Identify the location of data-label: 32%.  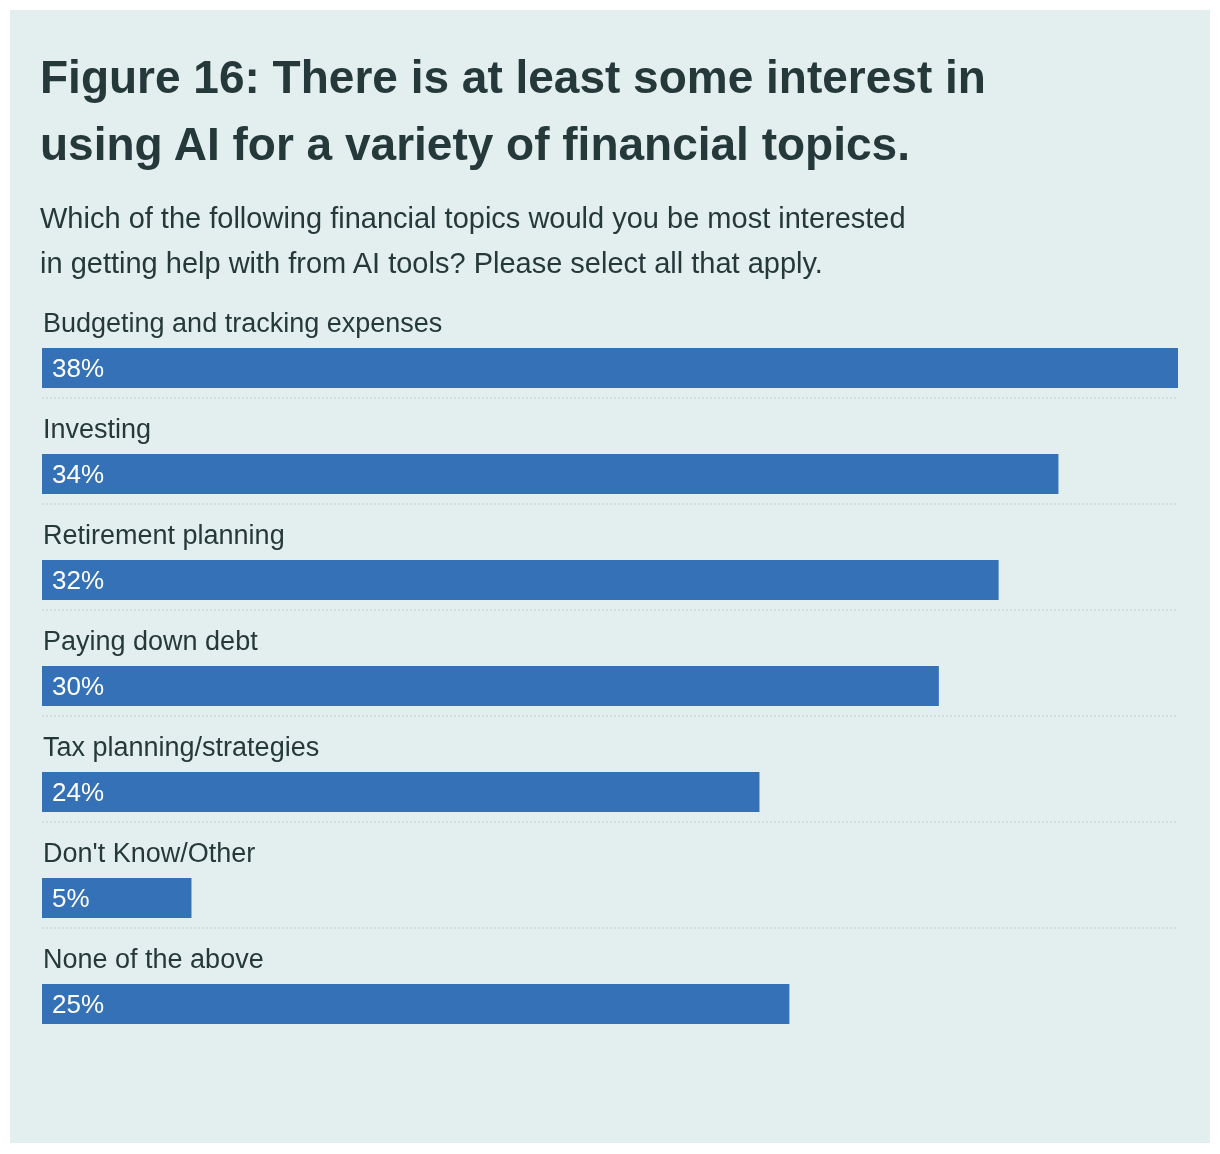
(78, 580).